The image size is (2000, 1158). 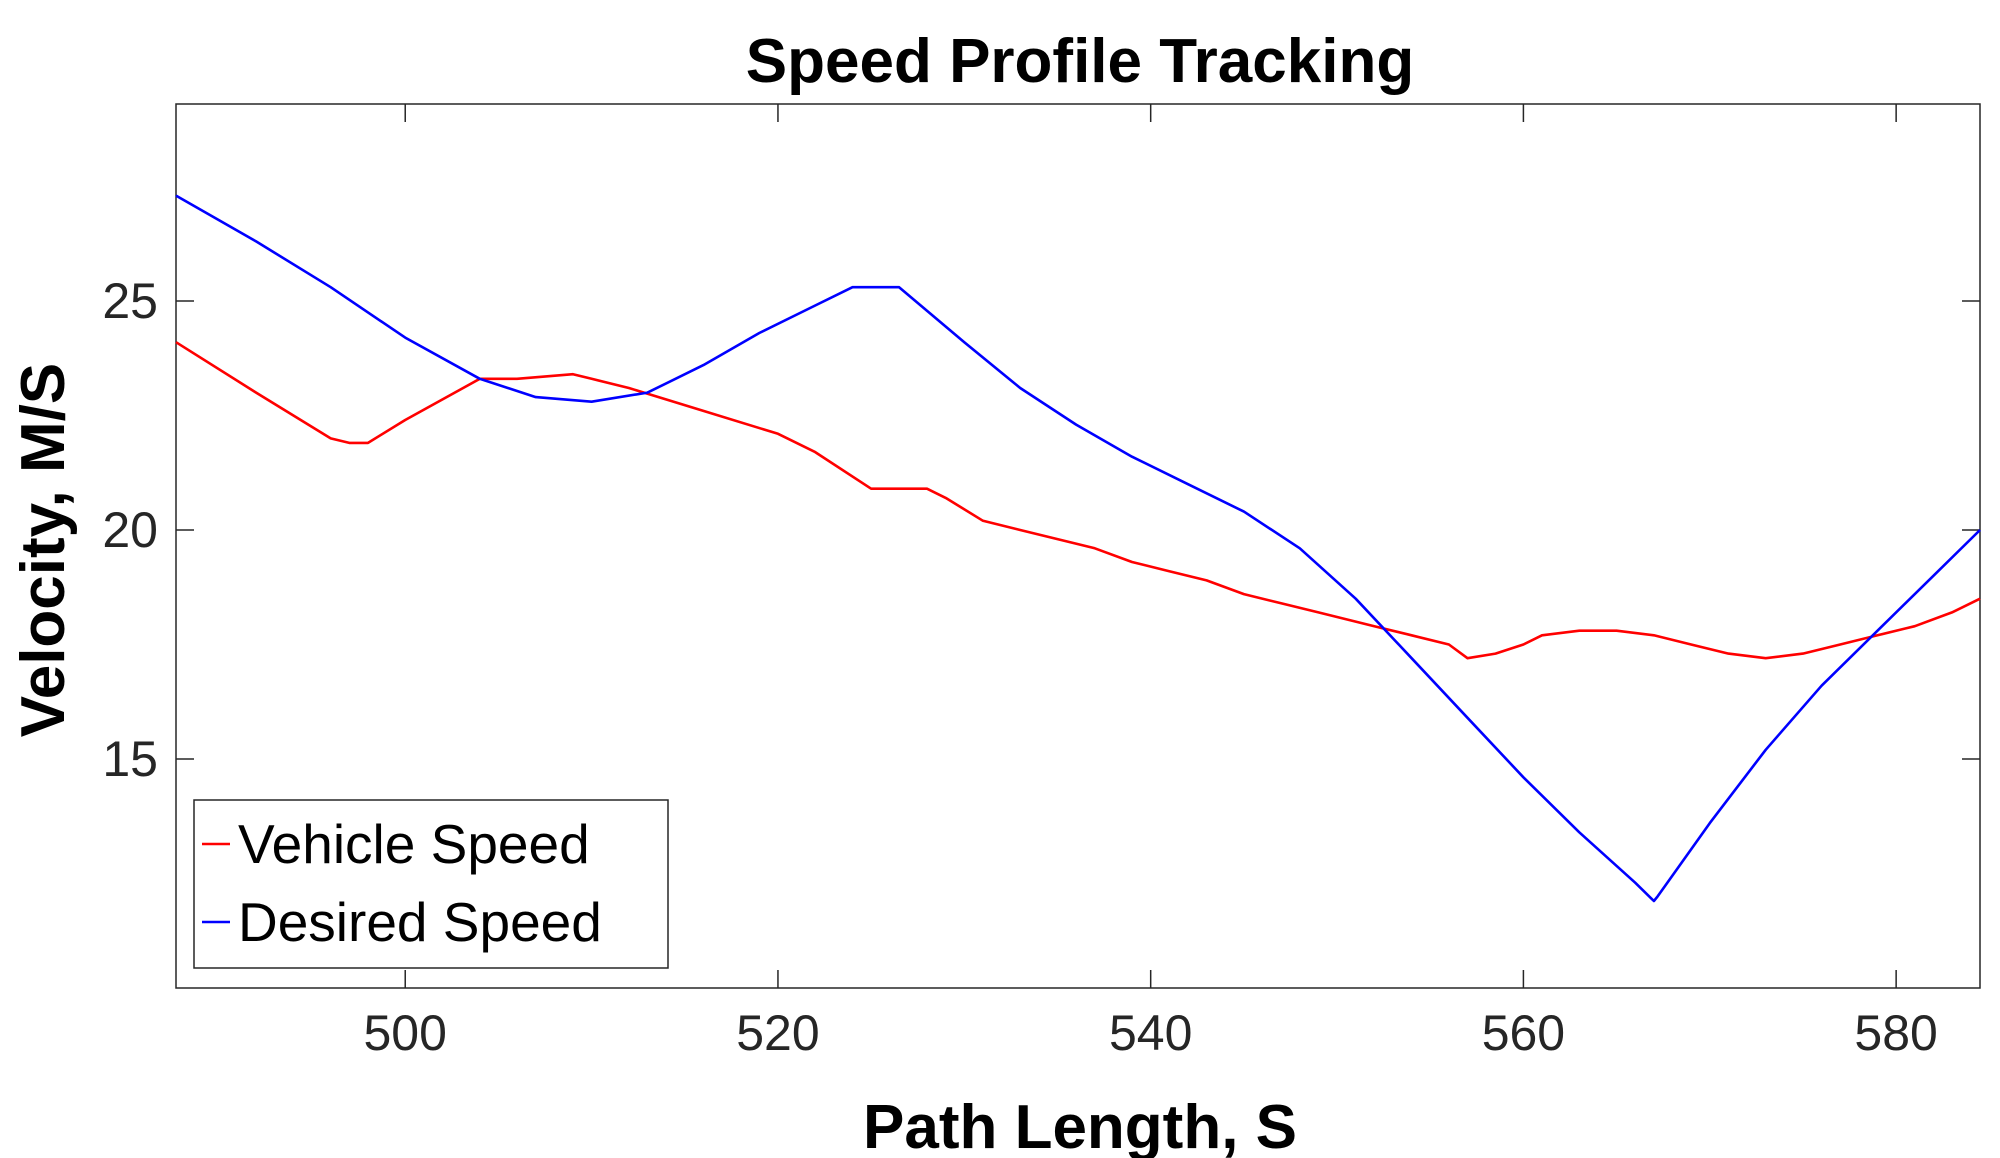 I want to click on x-tick-label: 560, so click(x=1523, y=1033).